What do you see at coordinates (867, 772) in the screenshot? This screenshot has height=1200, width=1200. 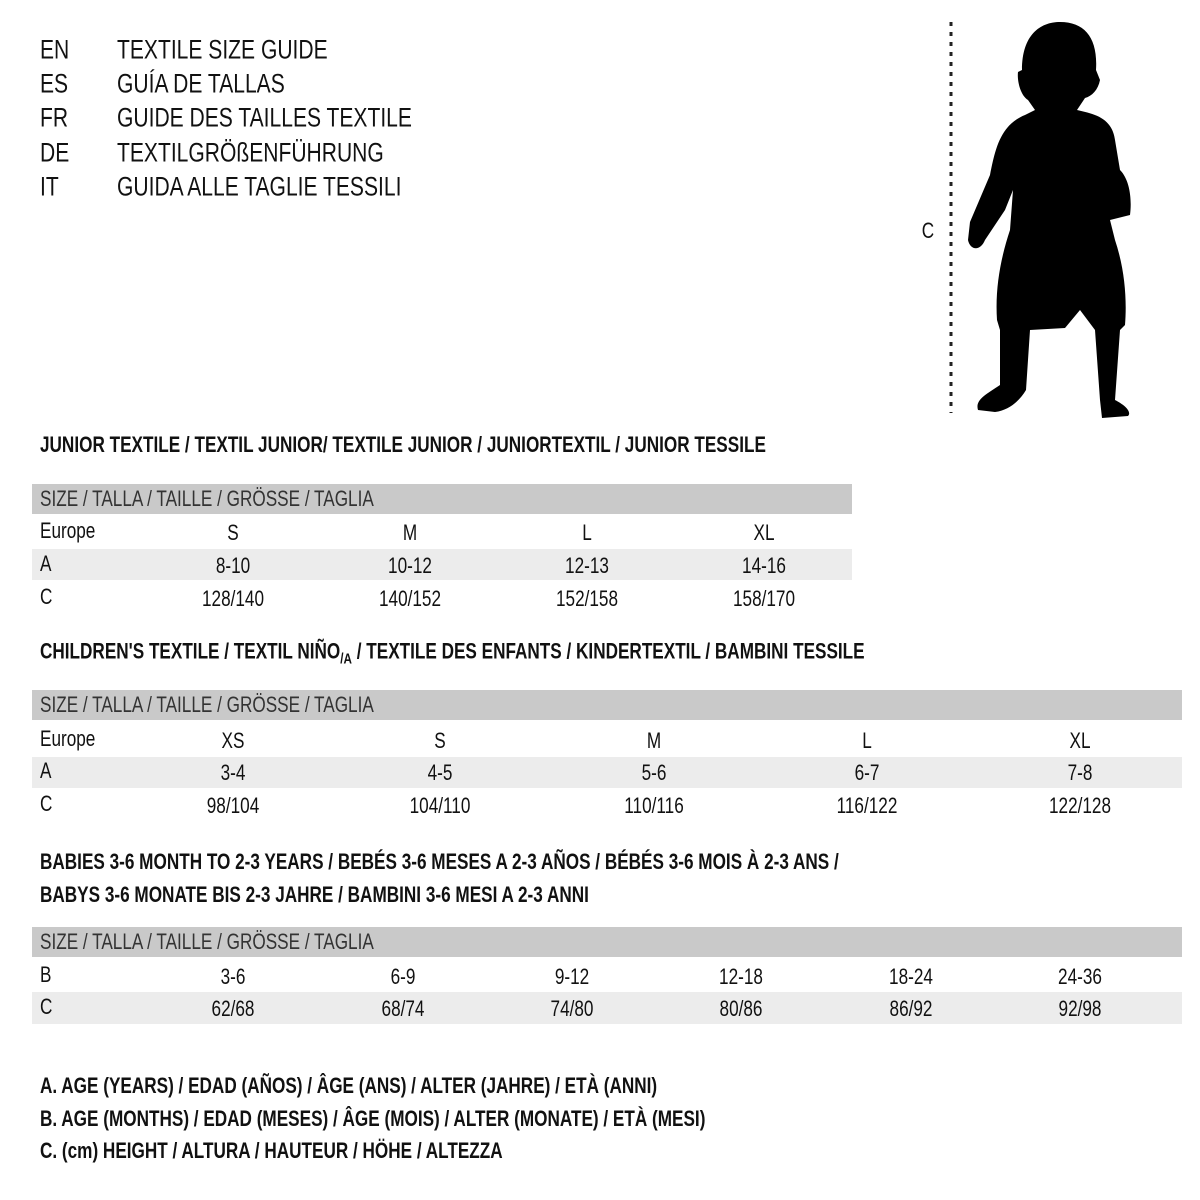 I see `table-cell: 6-7` at bounding box center [867, 772].